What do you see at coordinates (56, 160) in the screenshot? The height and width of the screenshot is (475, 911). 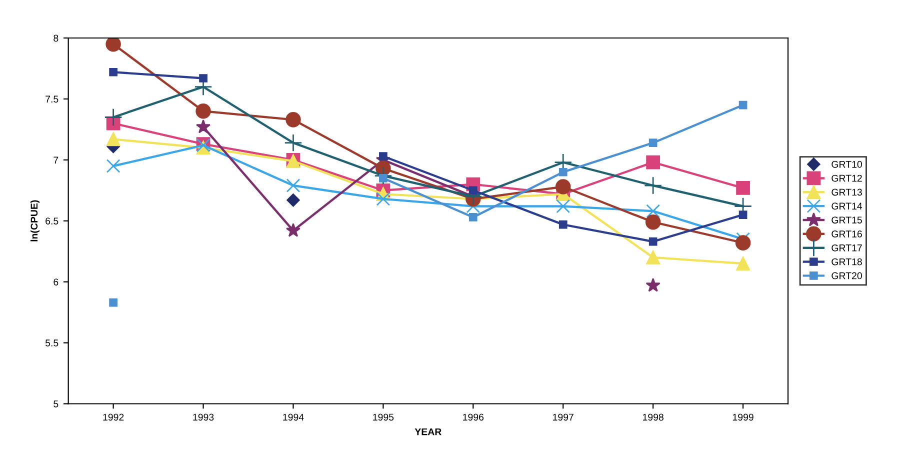 I see `y-tick-label: 7` at bounding box center [56, 160].